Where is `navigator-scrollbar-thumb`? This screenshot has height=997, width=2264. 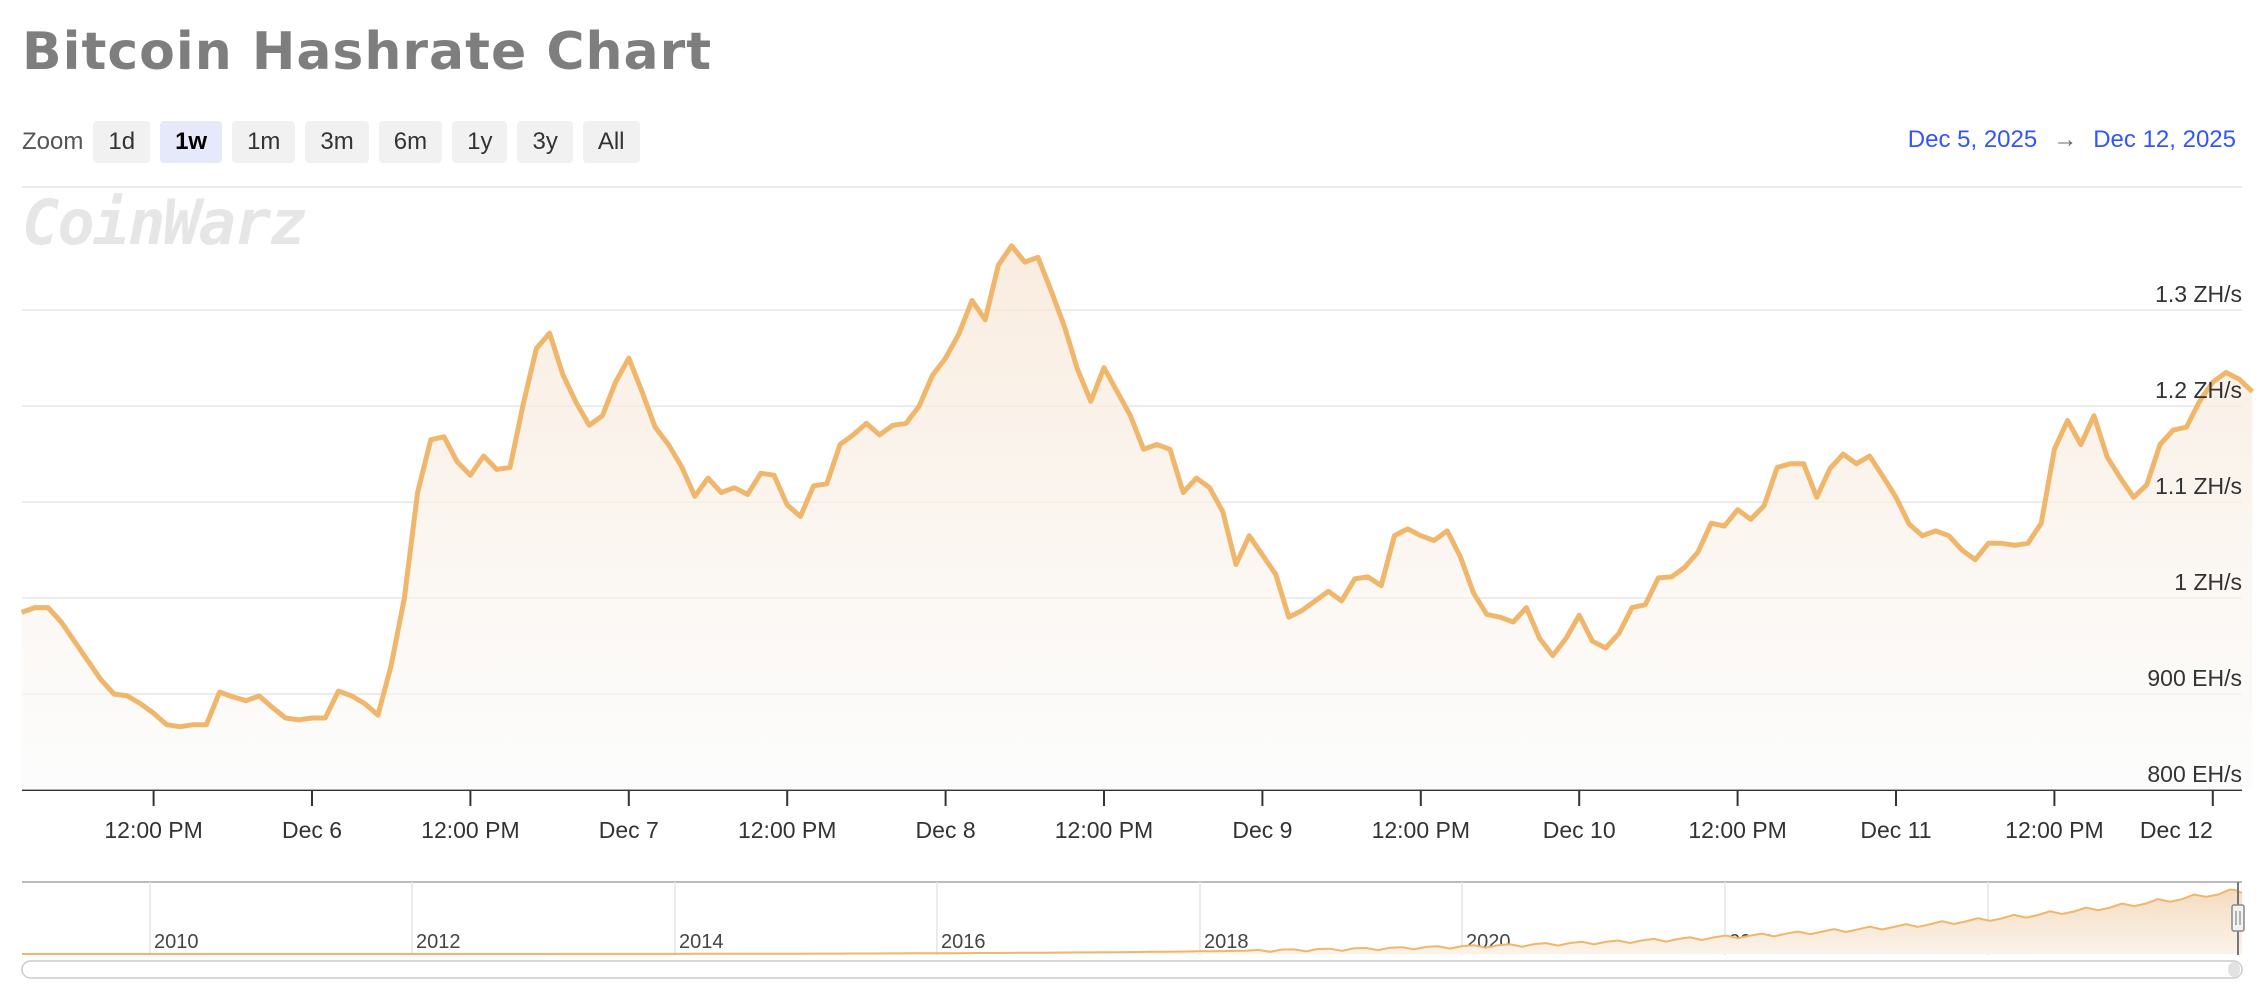 navigator-scrollbar-thumb is located at coordinates (2234, 969).